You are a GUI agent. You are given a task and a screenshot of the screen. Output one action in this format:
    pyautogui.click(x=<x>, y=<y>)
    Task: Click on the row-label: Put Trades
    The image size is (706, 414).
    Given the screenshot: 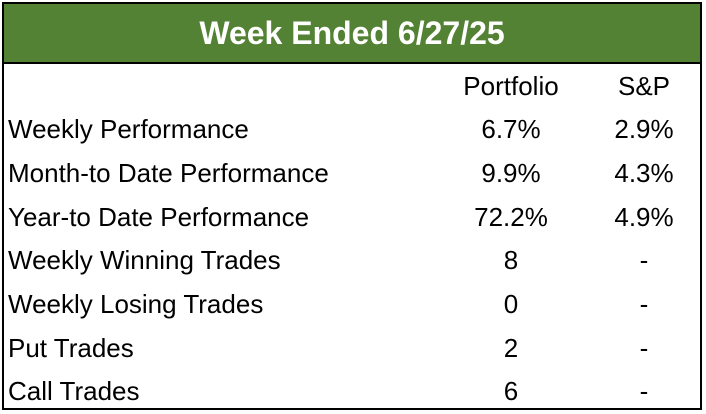 What is the action you would take?
    pyautogui.click(x=71, y=347)
    